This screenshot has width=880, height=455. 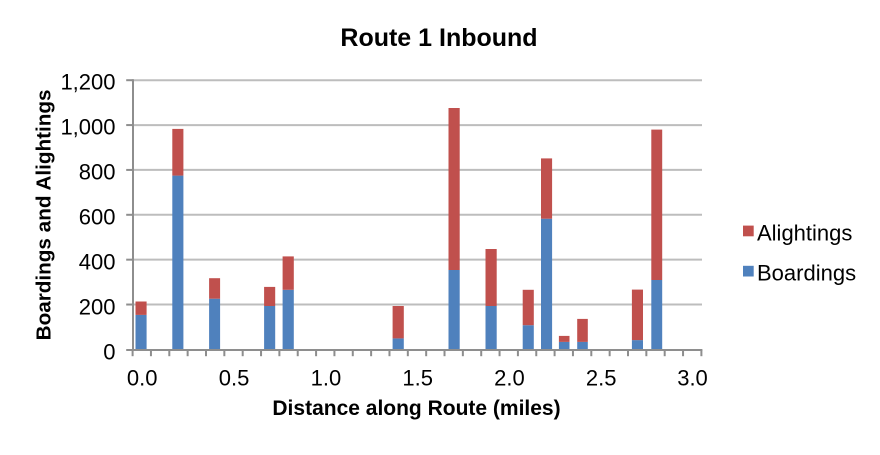 I want to click on svg-text: Distance along Route (miles), so click(x=416, y=408).